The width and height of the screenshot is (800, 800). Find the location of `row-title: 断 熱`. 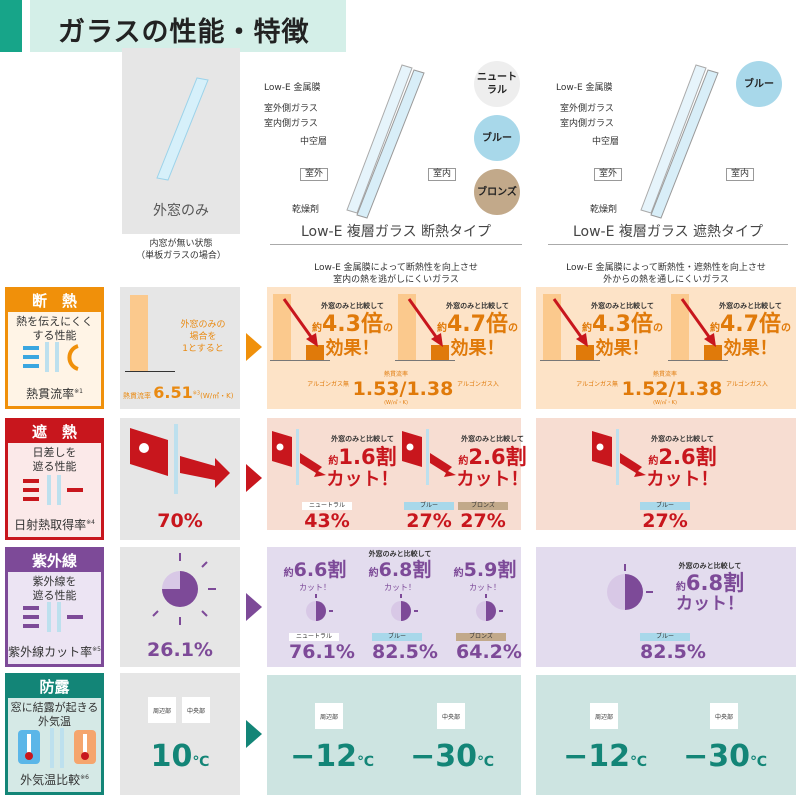

row-title: 断 熱 is located at coordinates (54, 301).